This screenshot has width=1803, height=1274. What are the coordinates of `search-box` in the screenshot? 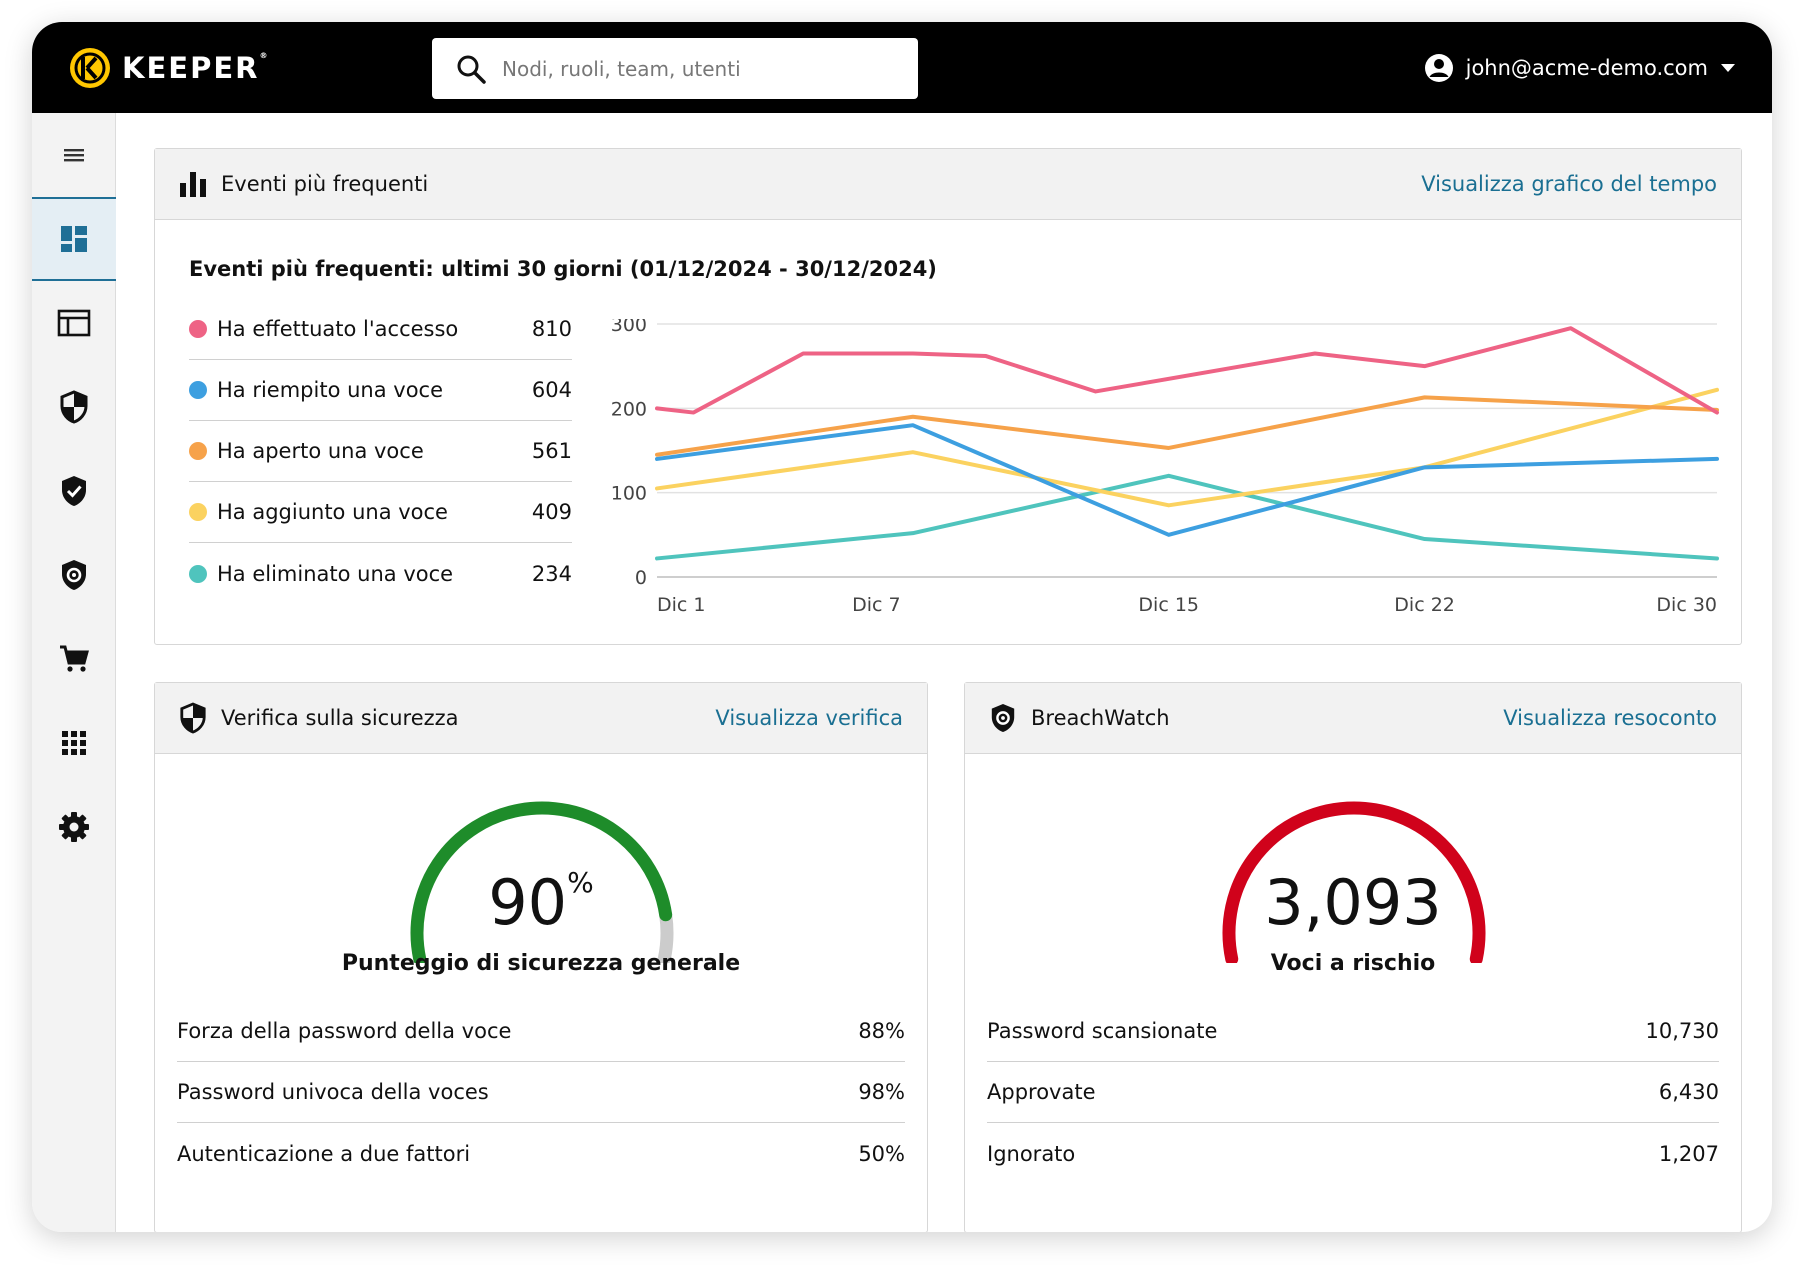 It's located at (675, 68).